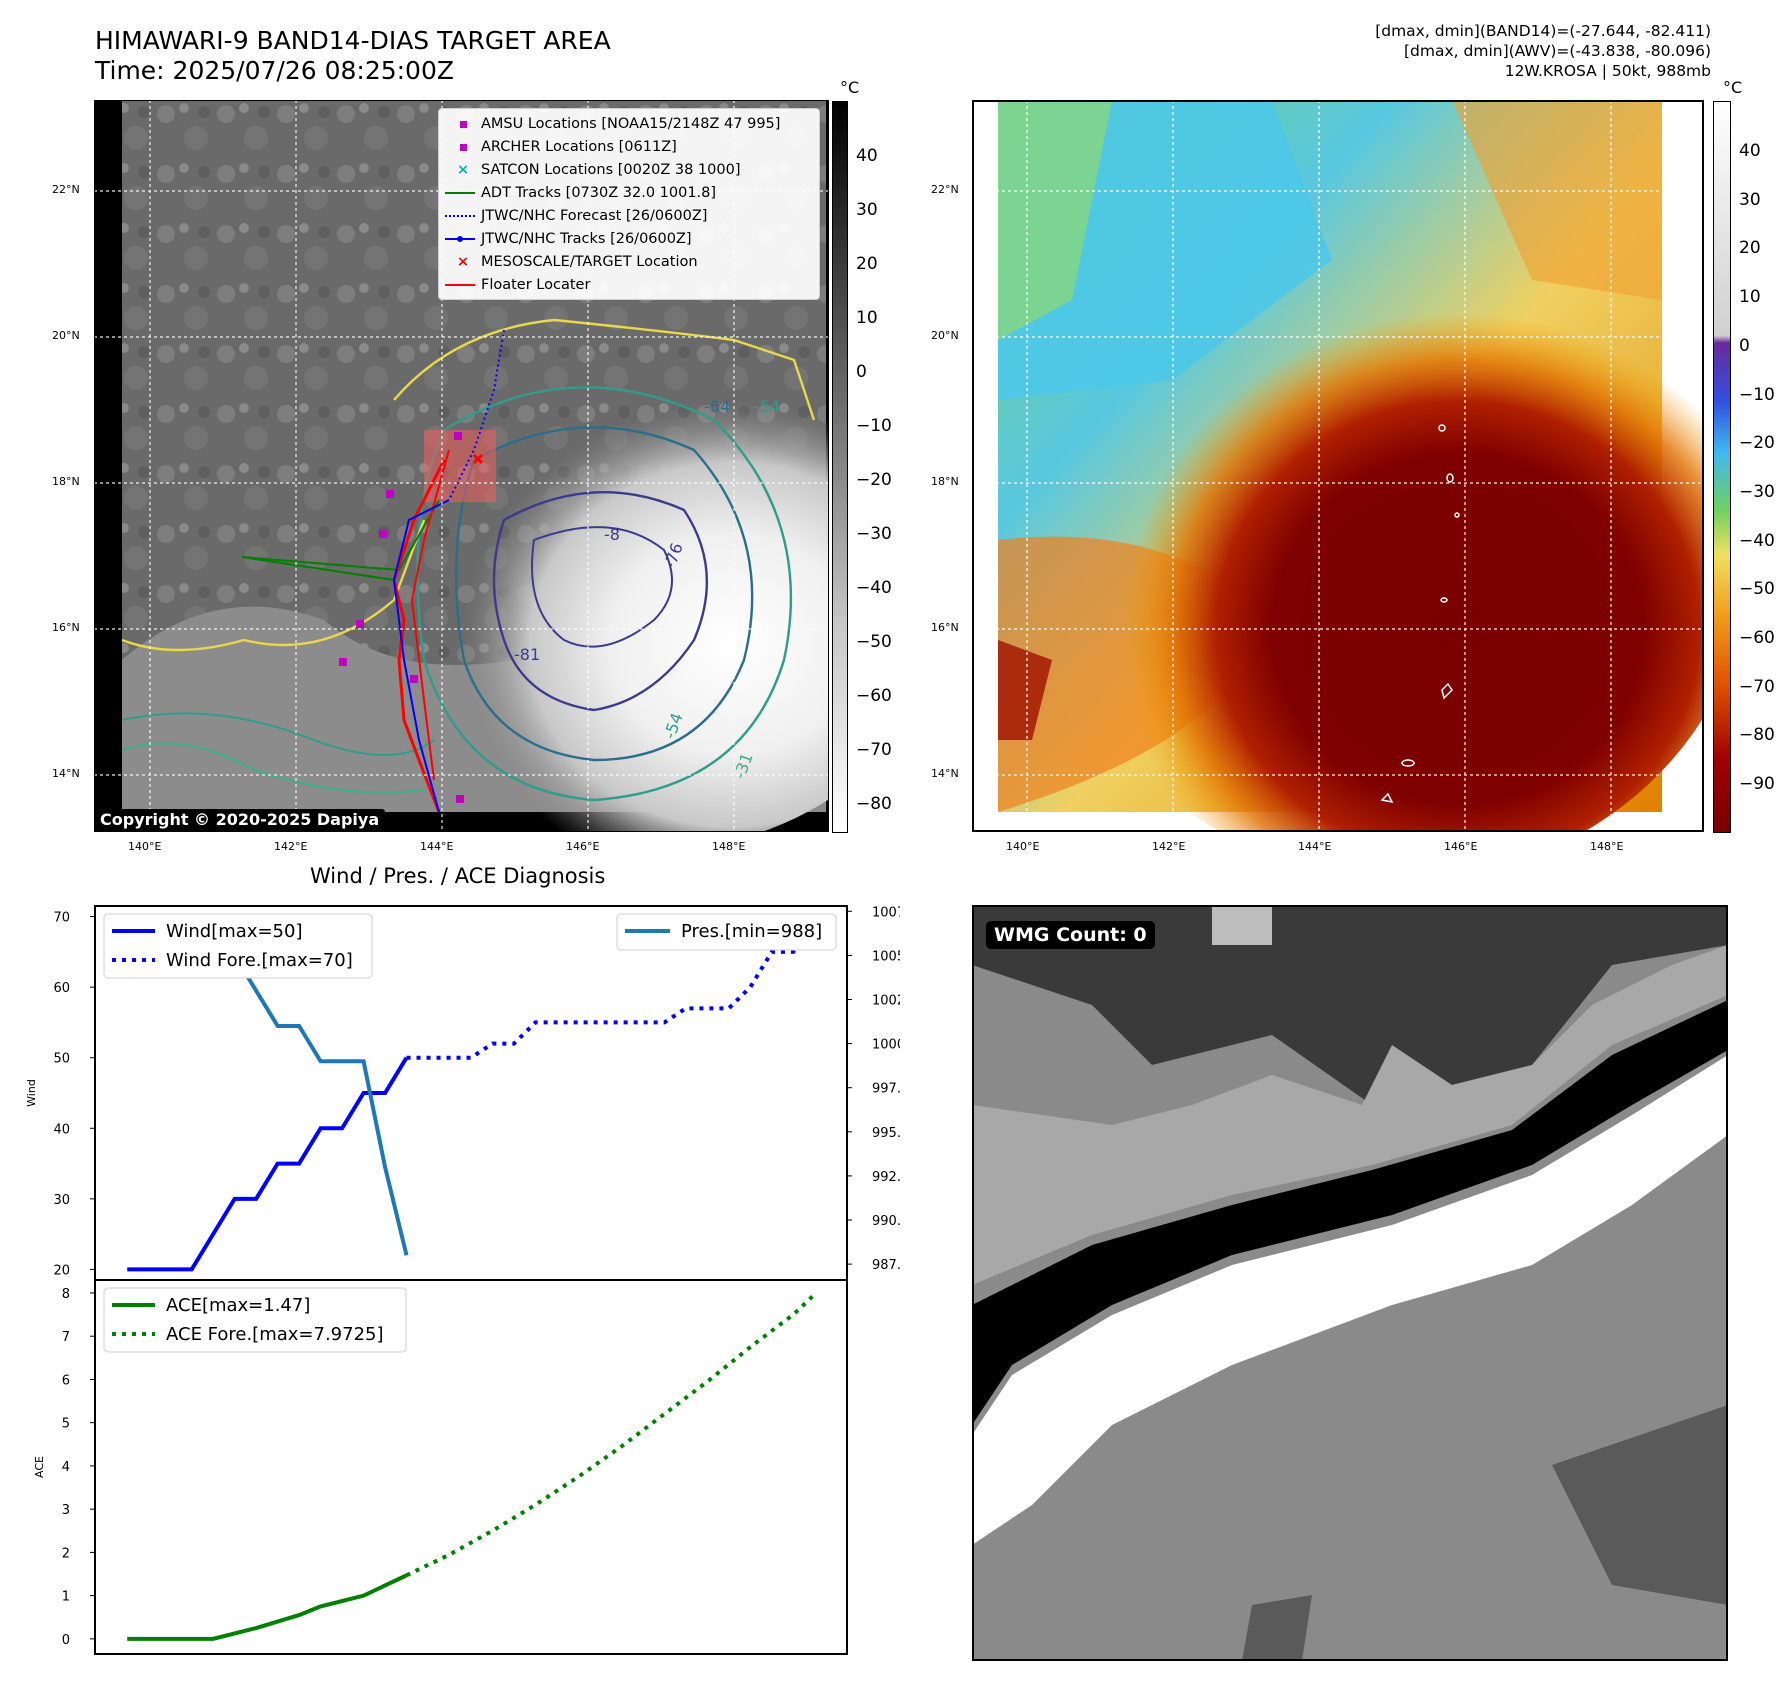 The width and height of the screenshot is (1788, 1690). I want to click on pressure-legend, so click(726, 932).